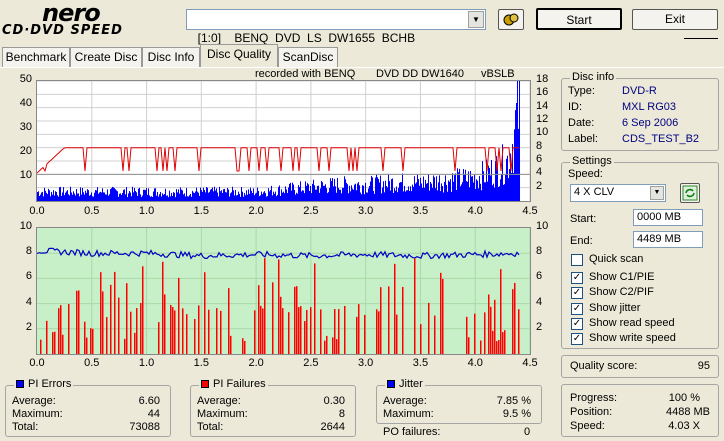 This screenshot has width=724, height=441. I want to click on x-tick-label: 2.5, so click(311, 211).